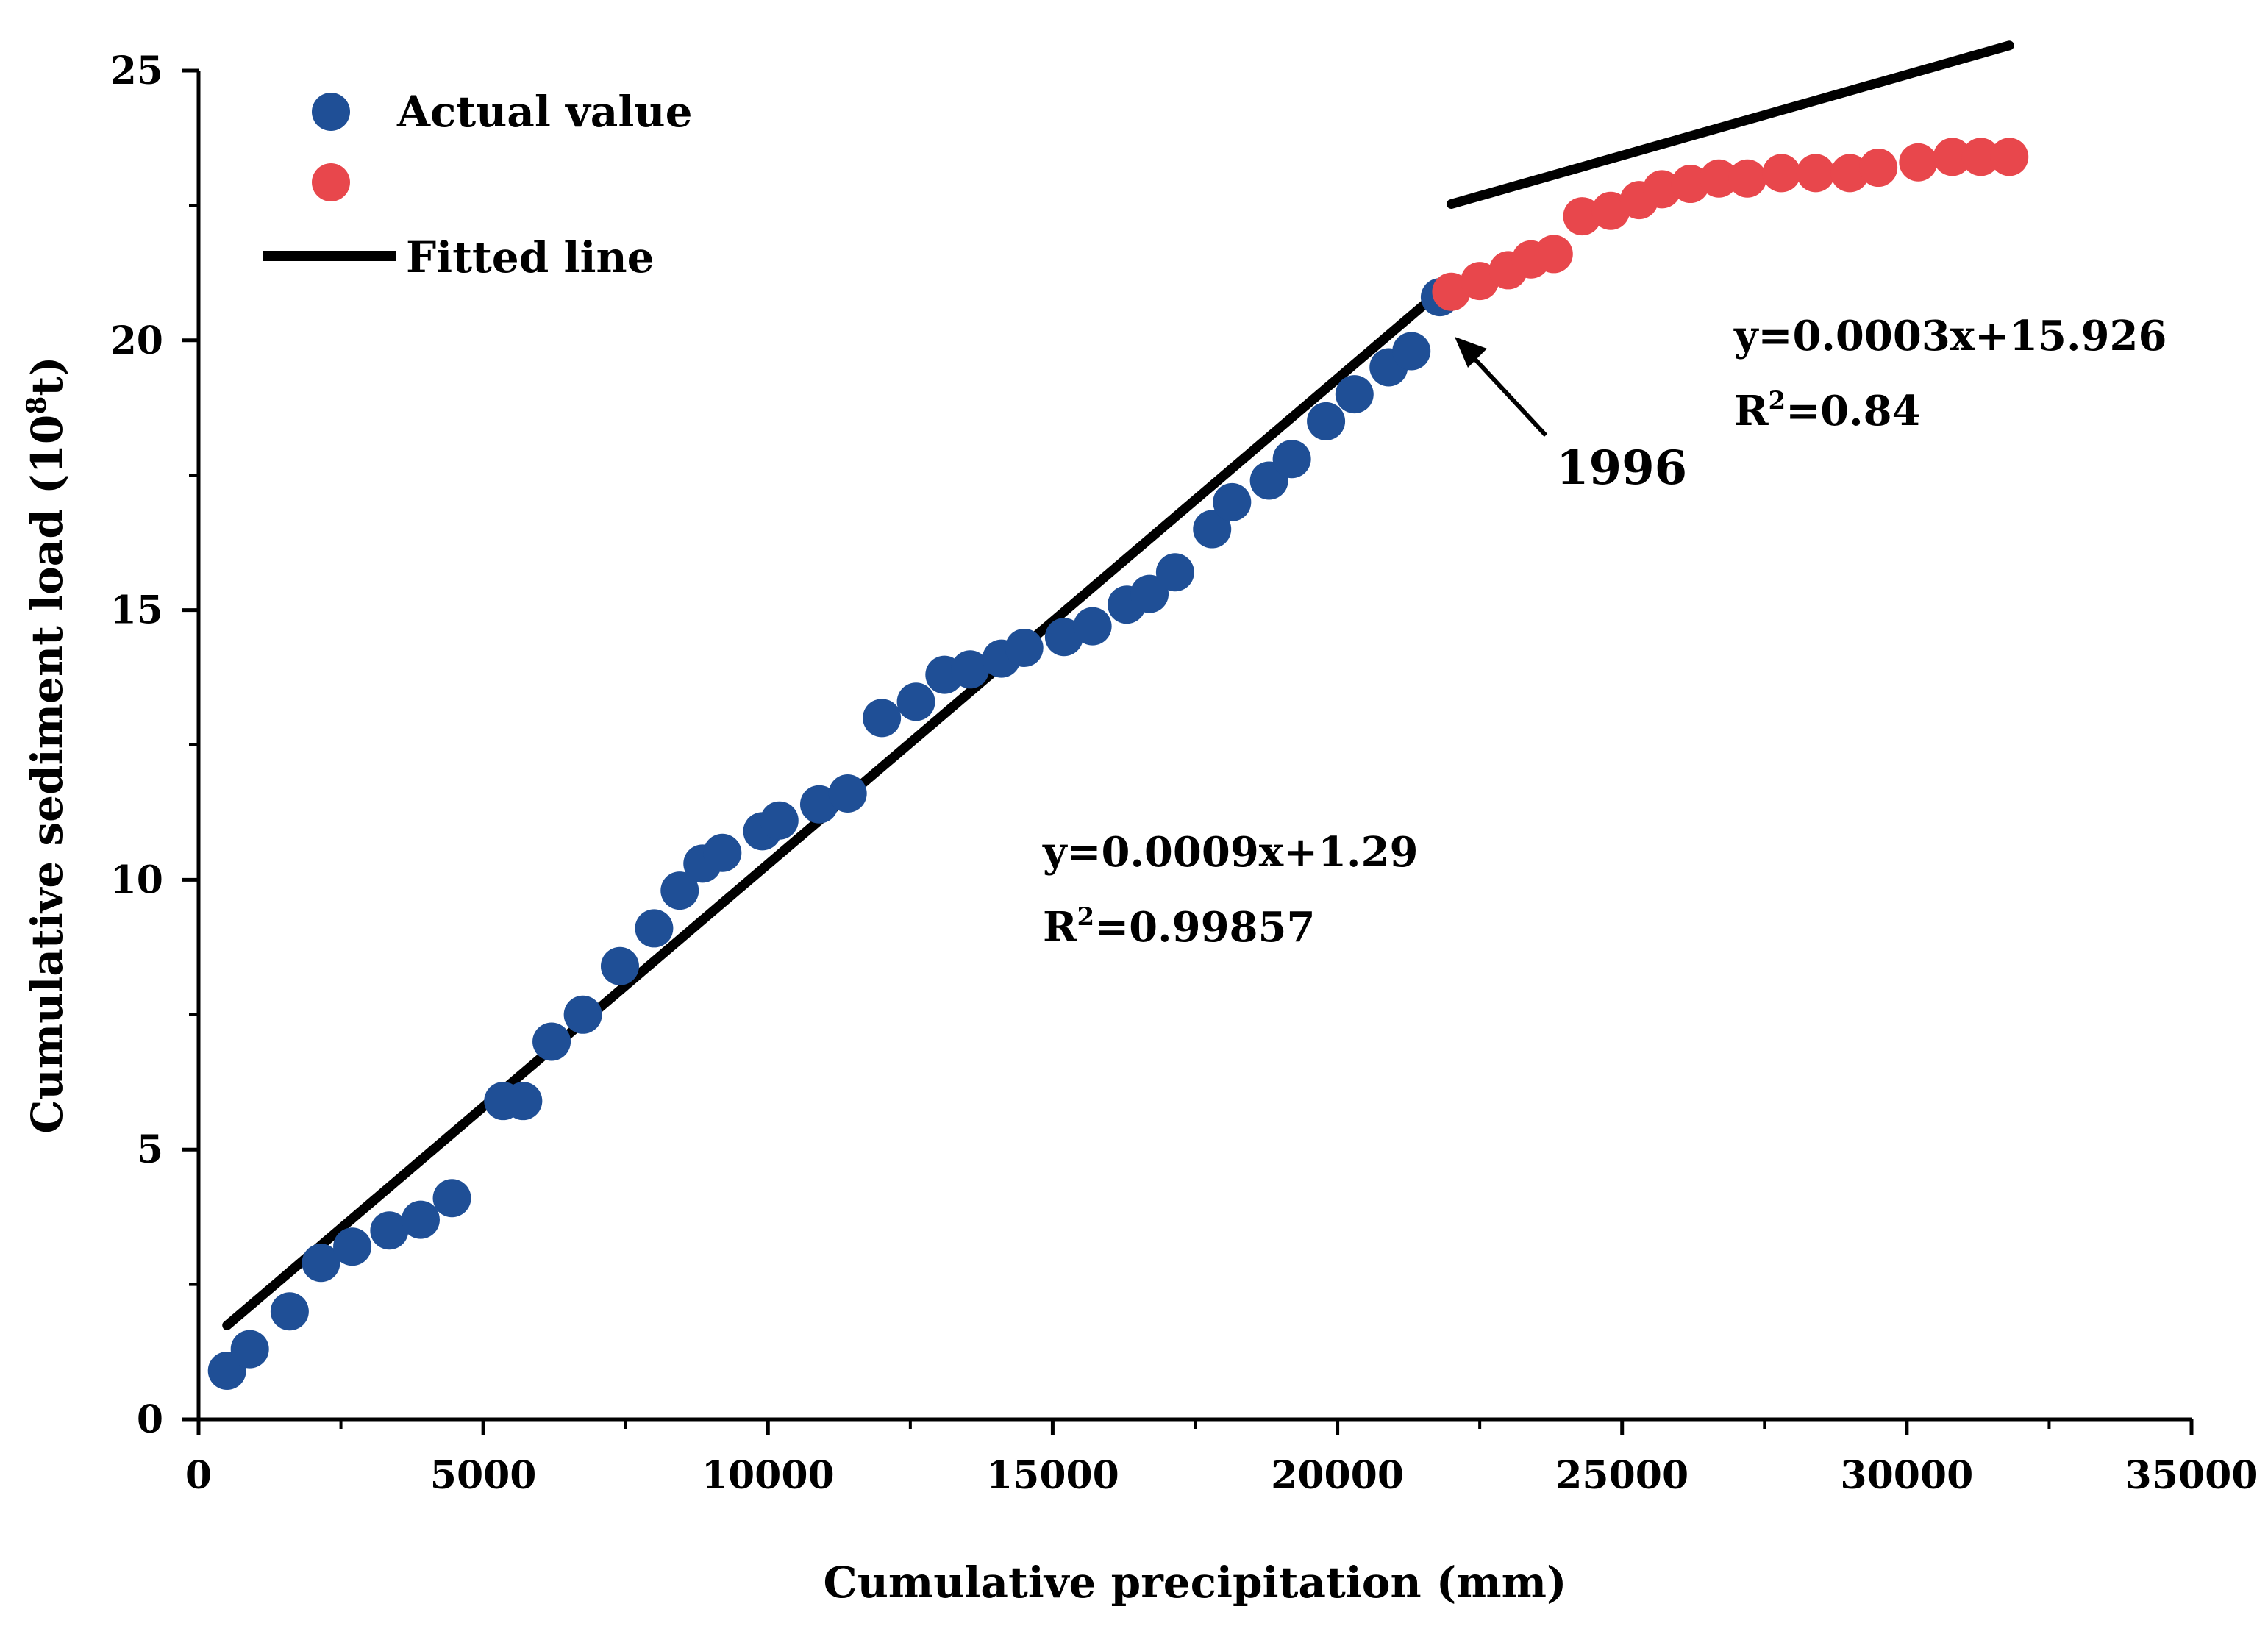 The height and width of the screenshot is (1648, 2268). I want to click on x-tick-label: 20000, so click(1338, 1475).